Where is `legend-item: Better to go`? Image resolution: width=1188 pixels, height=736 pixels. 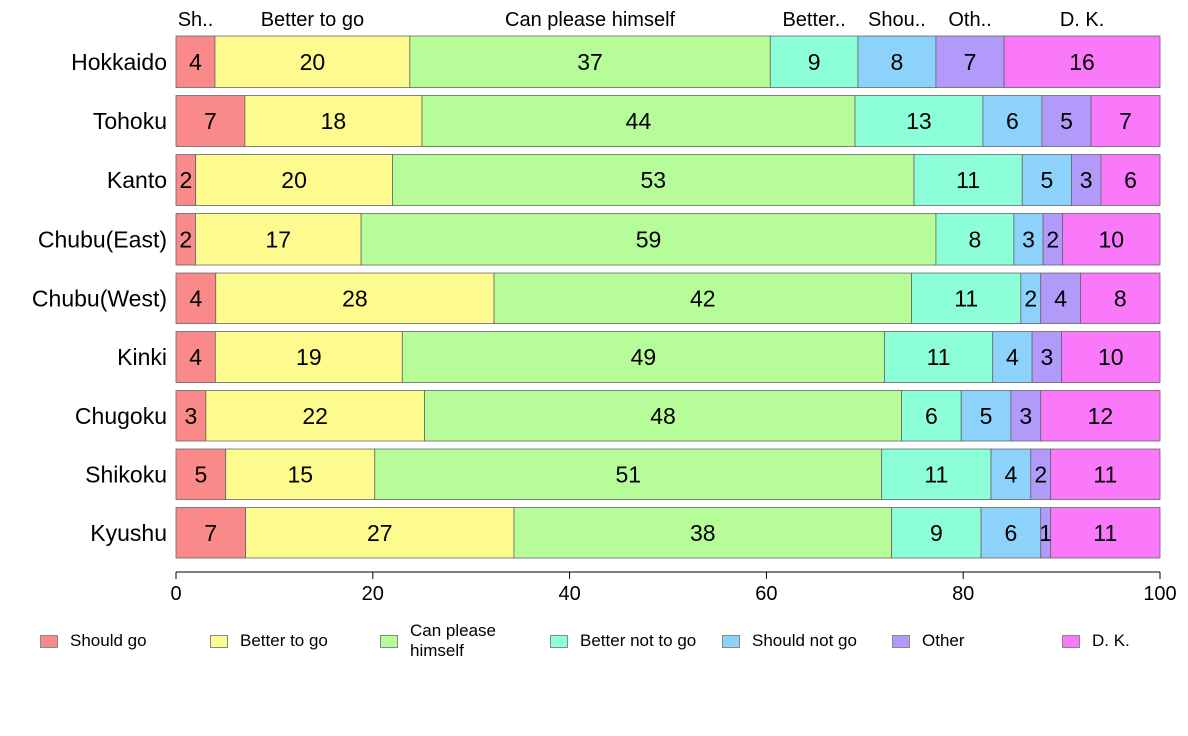 legend-item: Better to go is located at coordinates (269, 641).